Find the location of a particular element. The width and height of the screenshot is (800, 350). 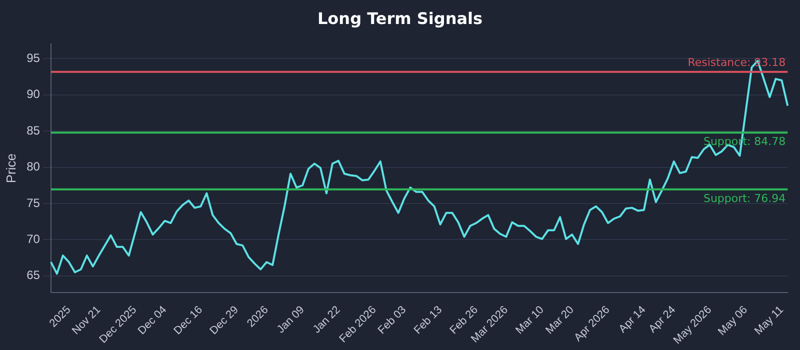

x-tick-label: Apr 24 is located at coordinates (662, 320).